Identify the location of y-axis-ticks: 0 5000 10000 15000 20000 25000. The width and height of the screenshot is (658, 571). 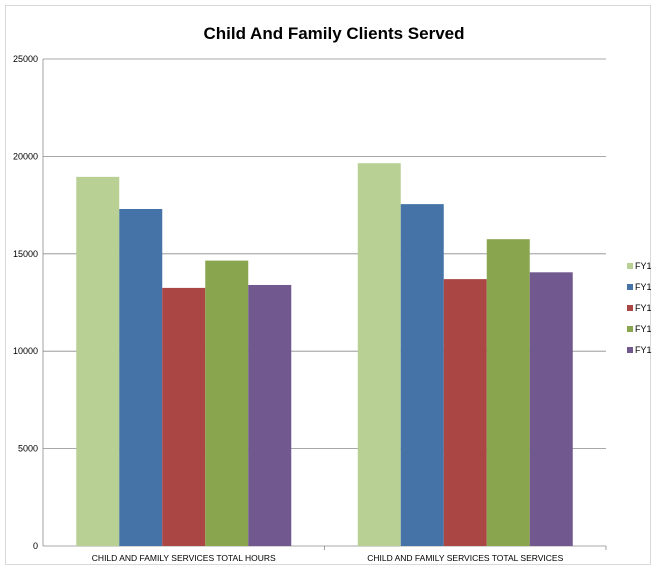
(25, 302).